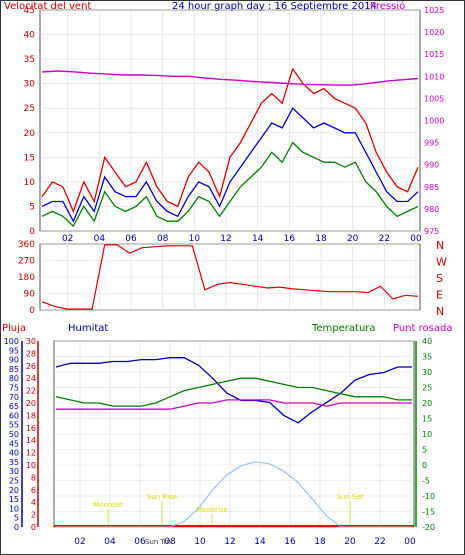 The height and width of the screenshot is (555, 465). I want to click on pressure-tick-label: 975, so click(431, 231).